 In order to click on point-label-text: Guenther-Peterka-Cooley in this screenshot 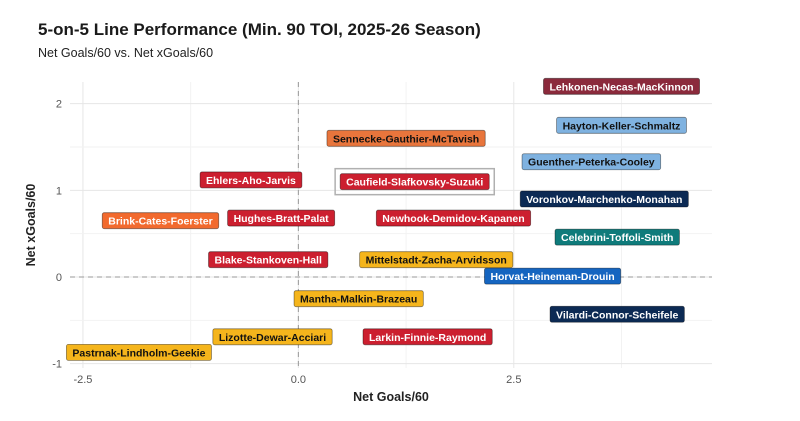, I will do `click(591, 163)`.